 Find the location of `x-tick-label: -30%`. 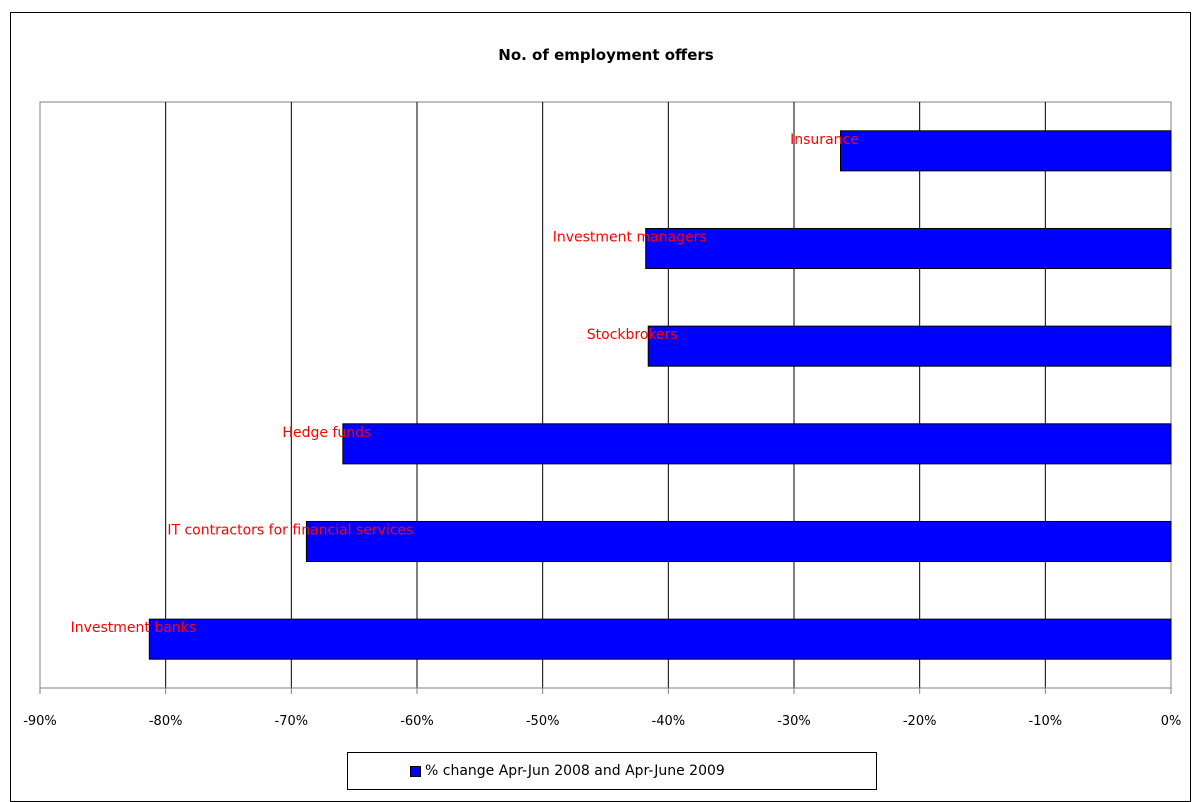

x-tick-label: -30% is located at coordinates (794, 721).